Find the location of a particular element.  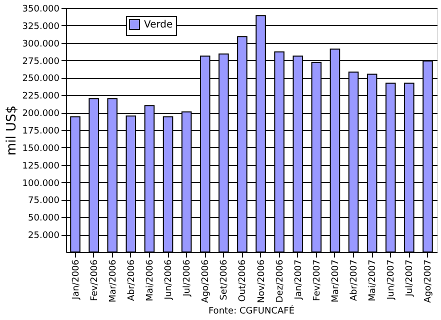

x-tick-label: Mar/2007 is located at coordinates (335, 281).